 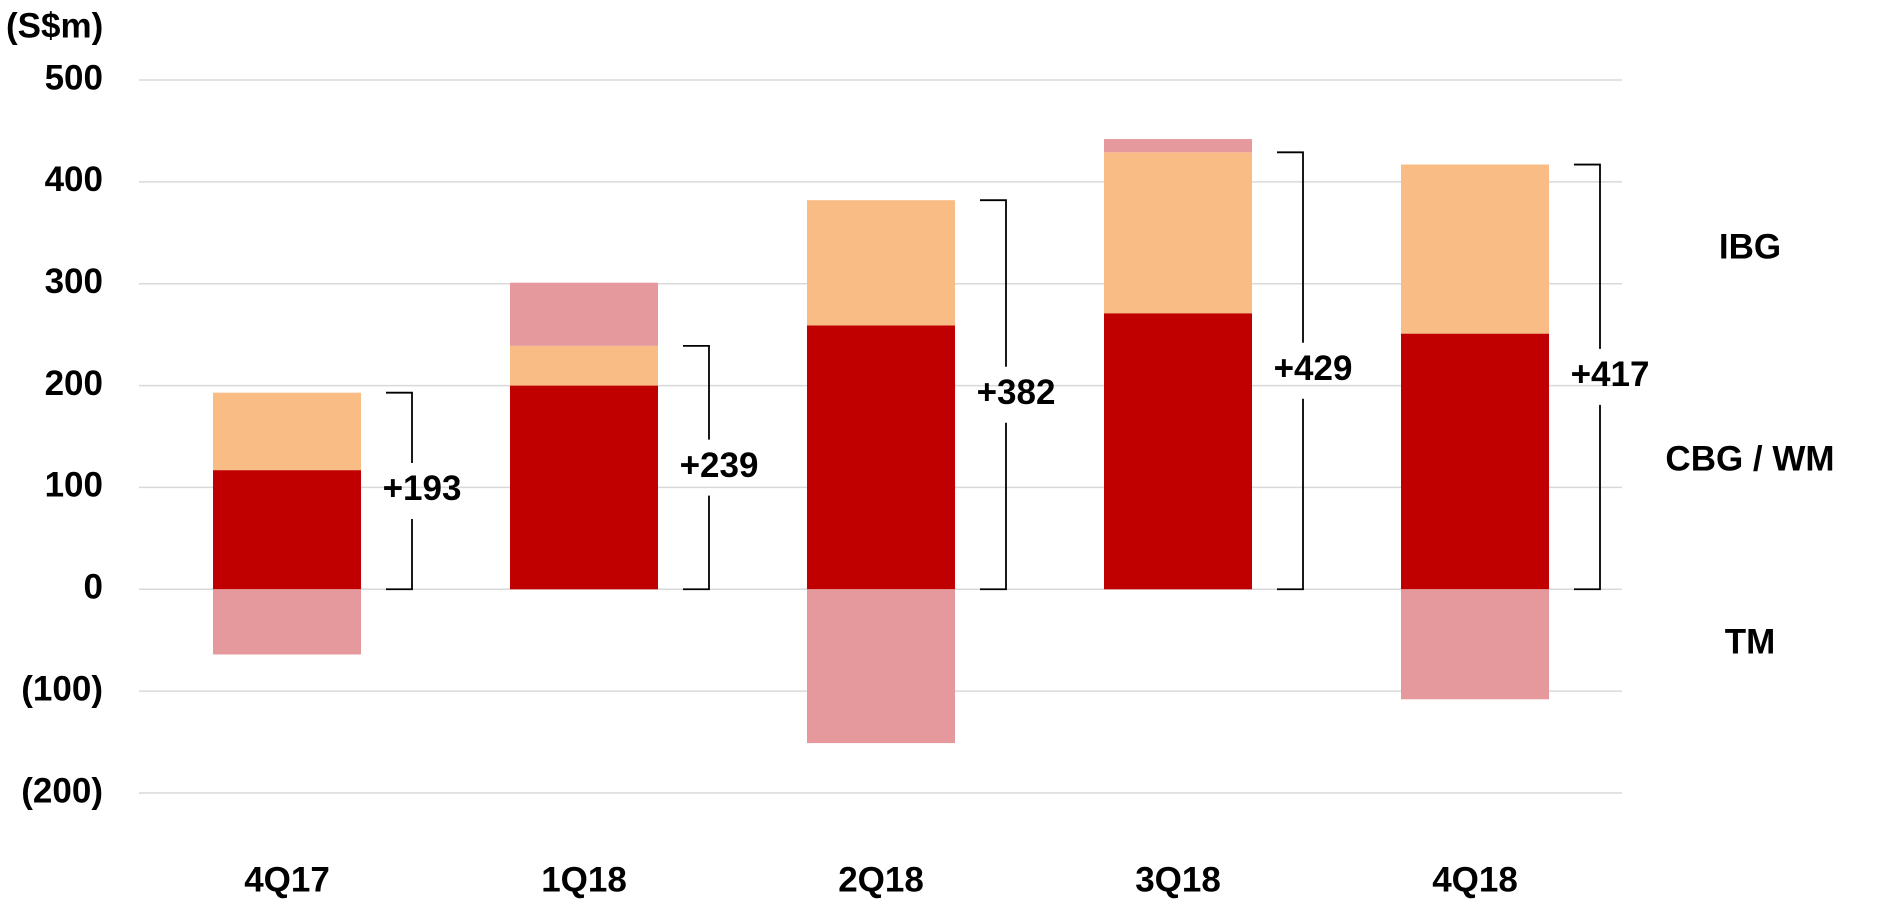 I want to click on x-tick-label: 3Q18, so click(x=1178, y=879).